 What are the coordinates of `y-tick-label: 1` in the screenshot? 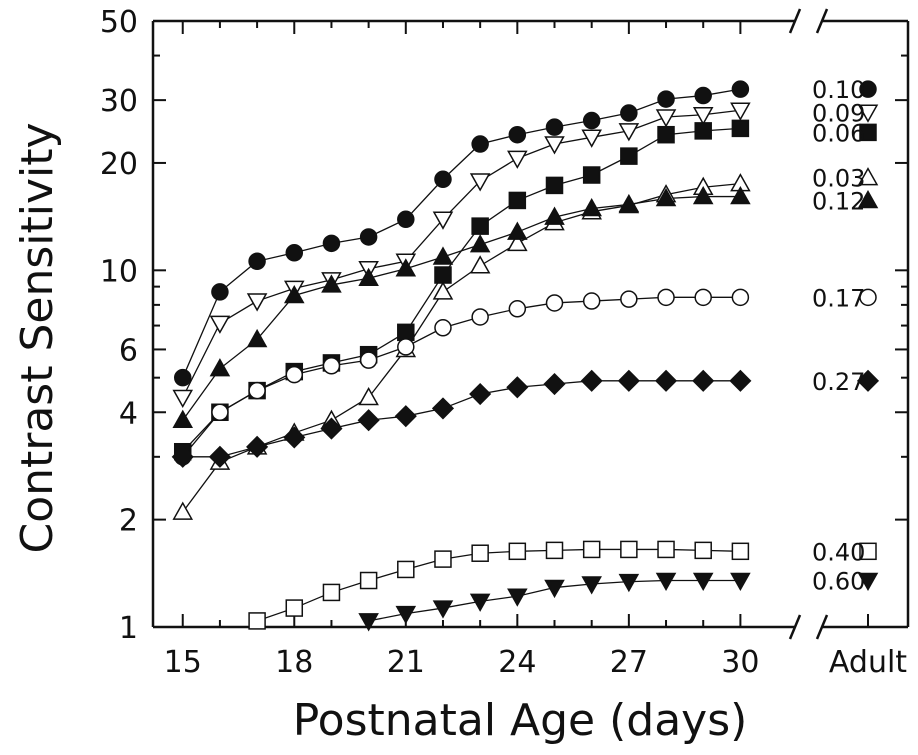 It's located at (128, 628).